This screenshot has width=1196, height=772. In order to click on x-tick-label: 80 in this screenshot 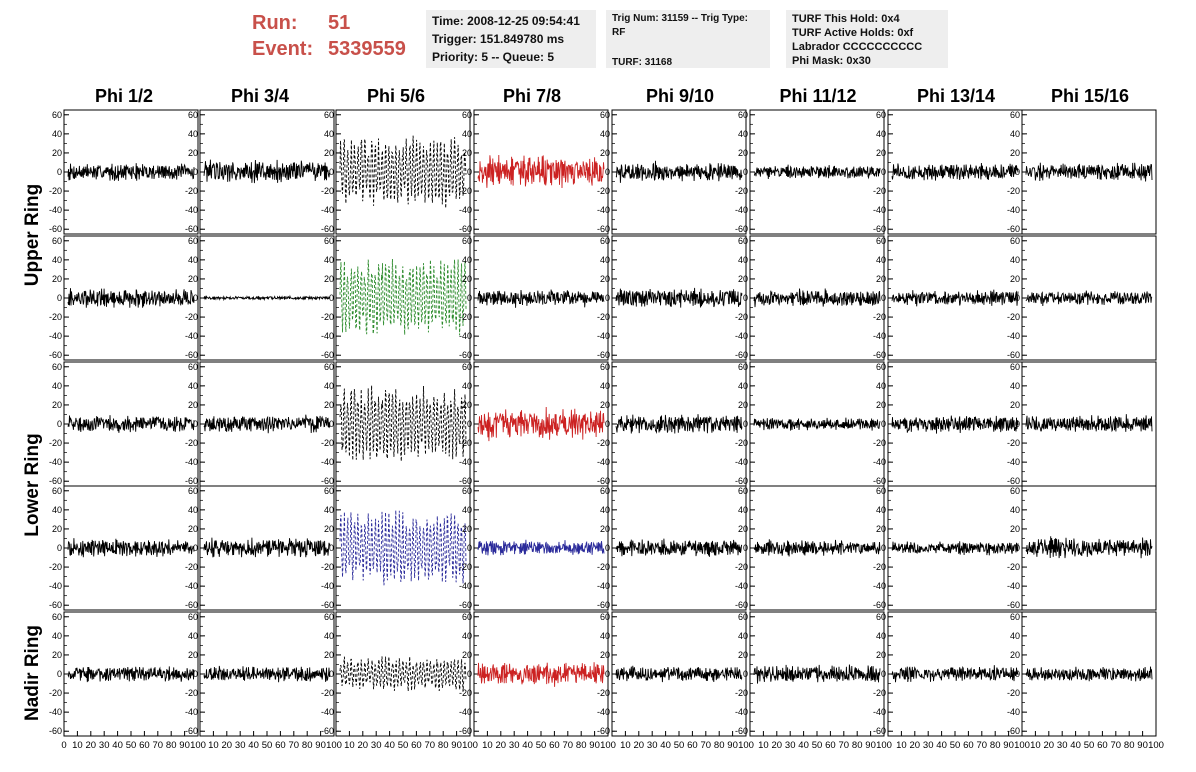, I will do `click(857, 745)`.